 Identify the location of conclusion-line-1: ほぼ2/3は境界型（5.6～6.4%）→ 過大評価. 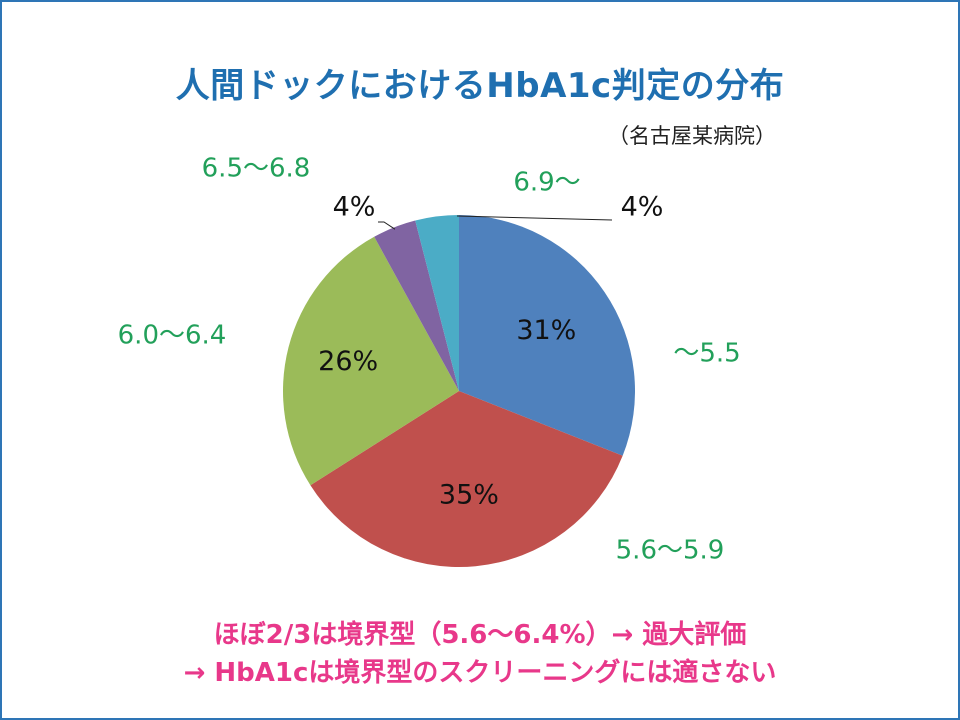
(480, 635).